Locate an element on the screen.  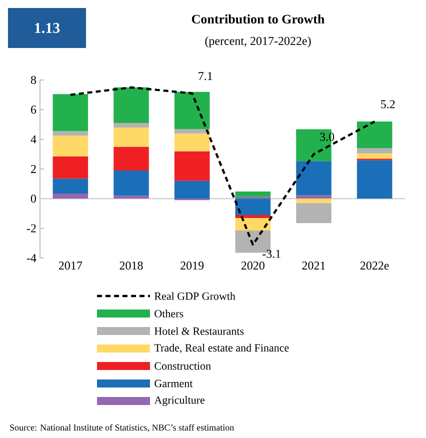
x-tick-label: 2018 is located at coordinates (131, 266).